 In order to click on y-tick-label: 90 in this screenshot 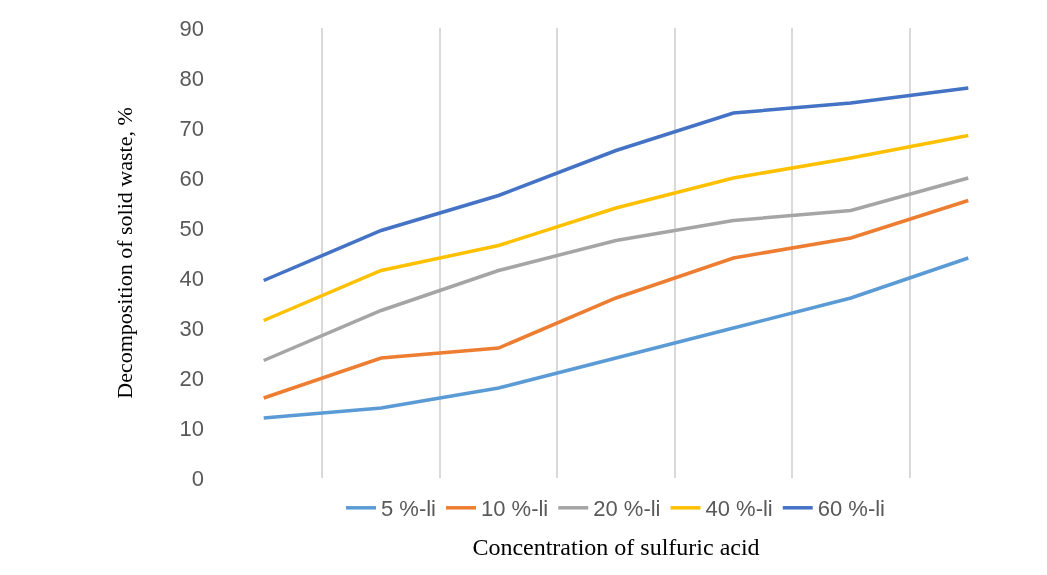, I will do `click(191, 28)`.